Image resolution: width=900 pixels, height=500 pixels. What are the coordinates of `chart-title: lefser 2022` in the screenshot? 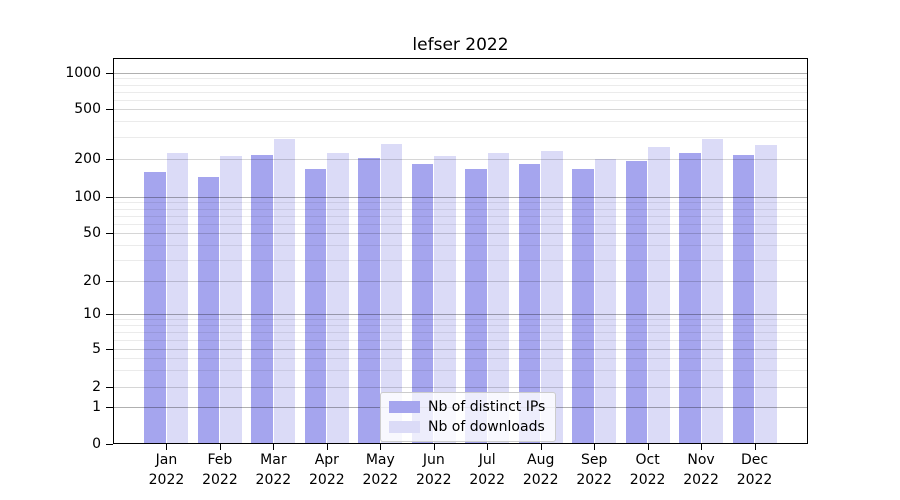 It's located at (460, 45).